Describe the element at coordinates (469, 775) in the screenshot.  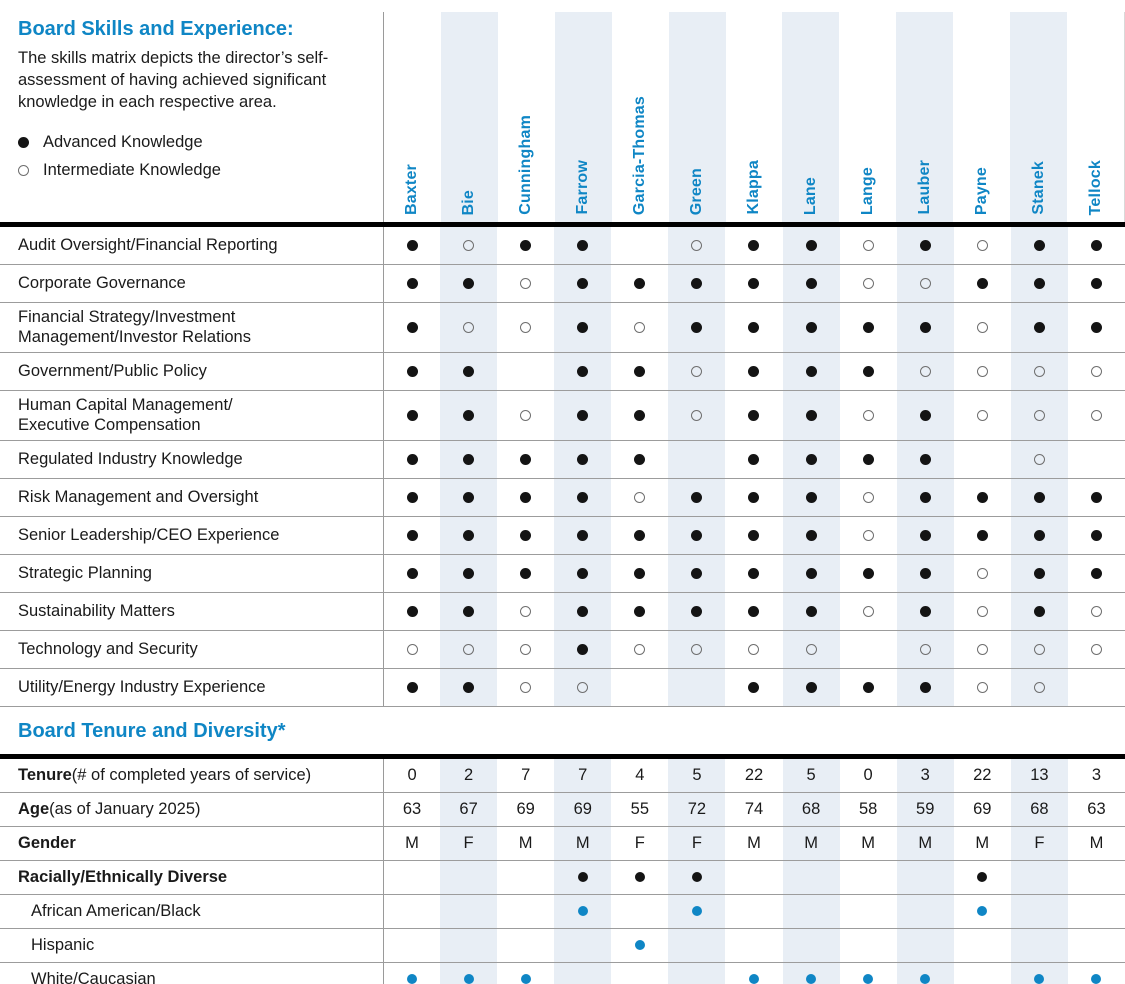
I see `tenure-cell: 2` at that location.